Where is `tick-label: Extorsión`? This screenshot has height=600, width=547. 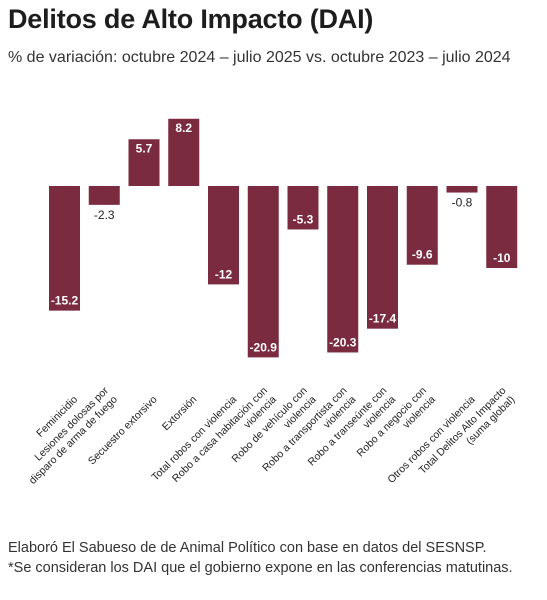
tick-label: Extorsión is located at coordinates (180, 414).